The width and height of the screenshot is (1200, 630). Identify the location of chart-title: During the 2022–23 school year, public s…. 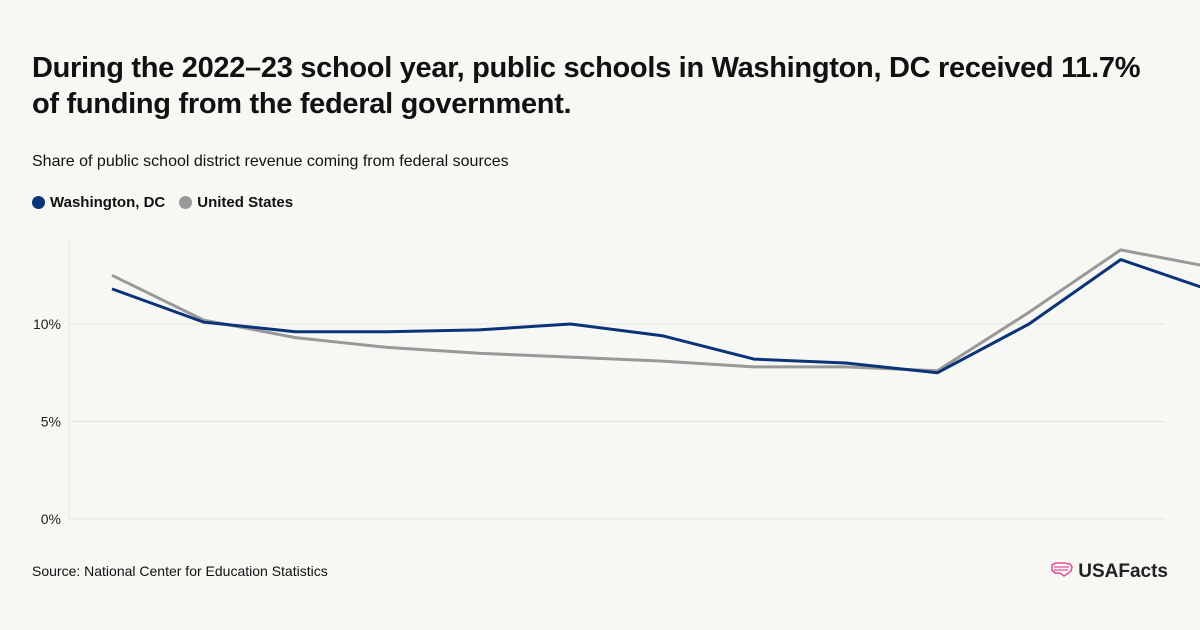
(586, 86).